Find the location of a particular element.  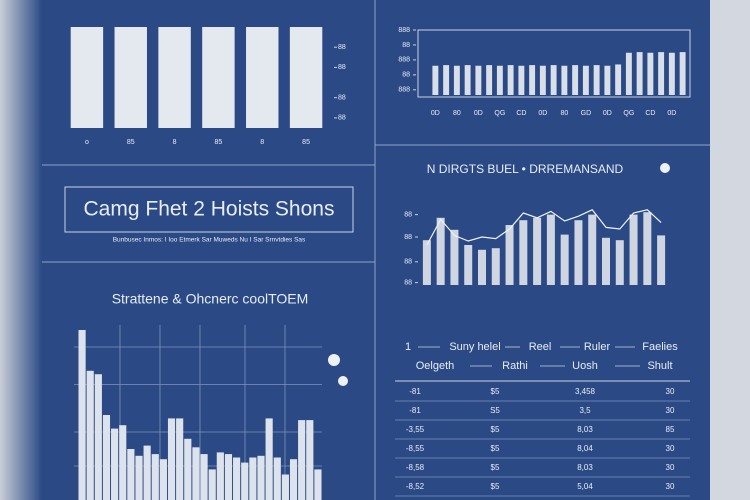

table-header: Faelies is located at coordinates (660, 347).